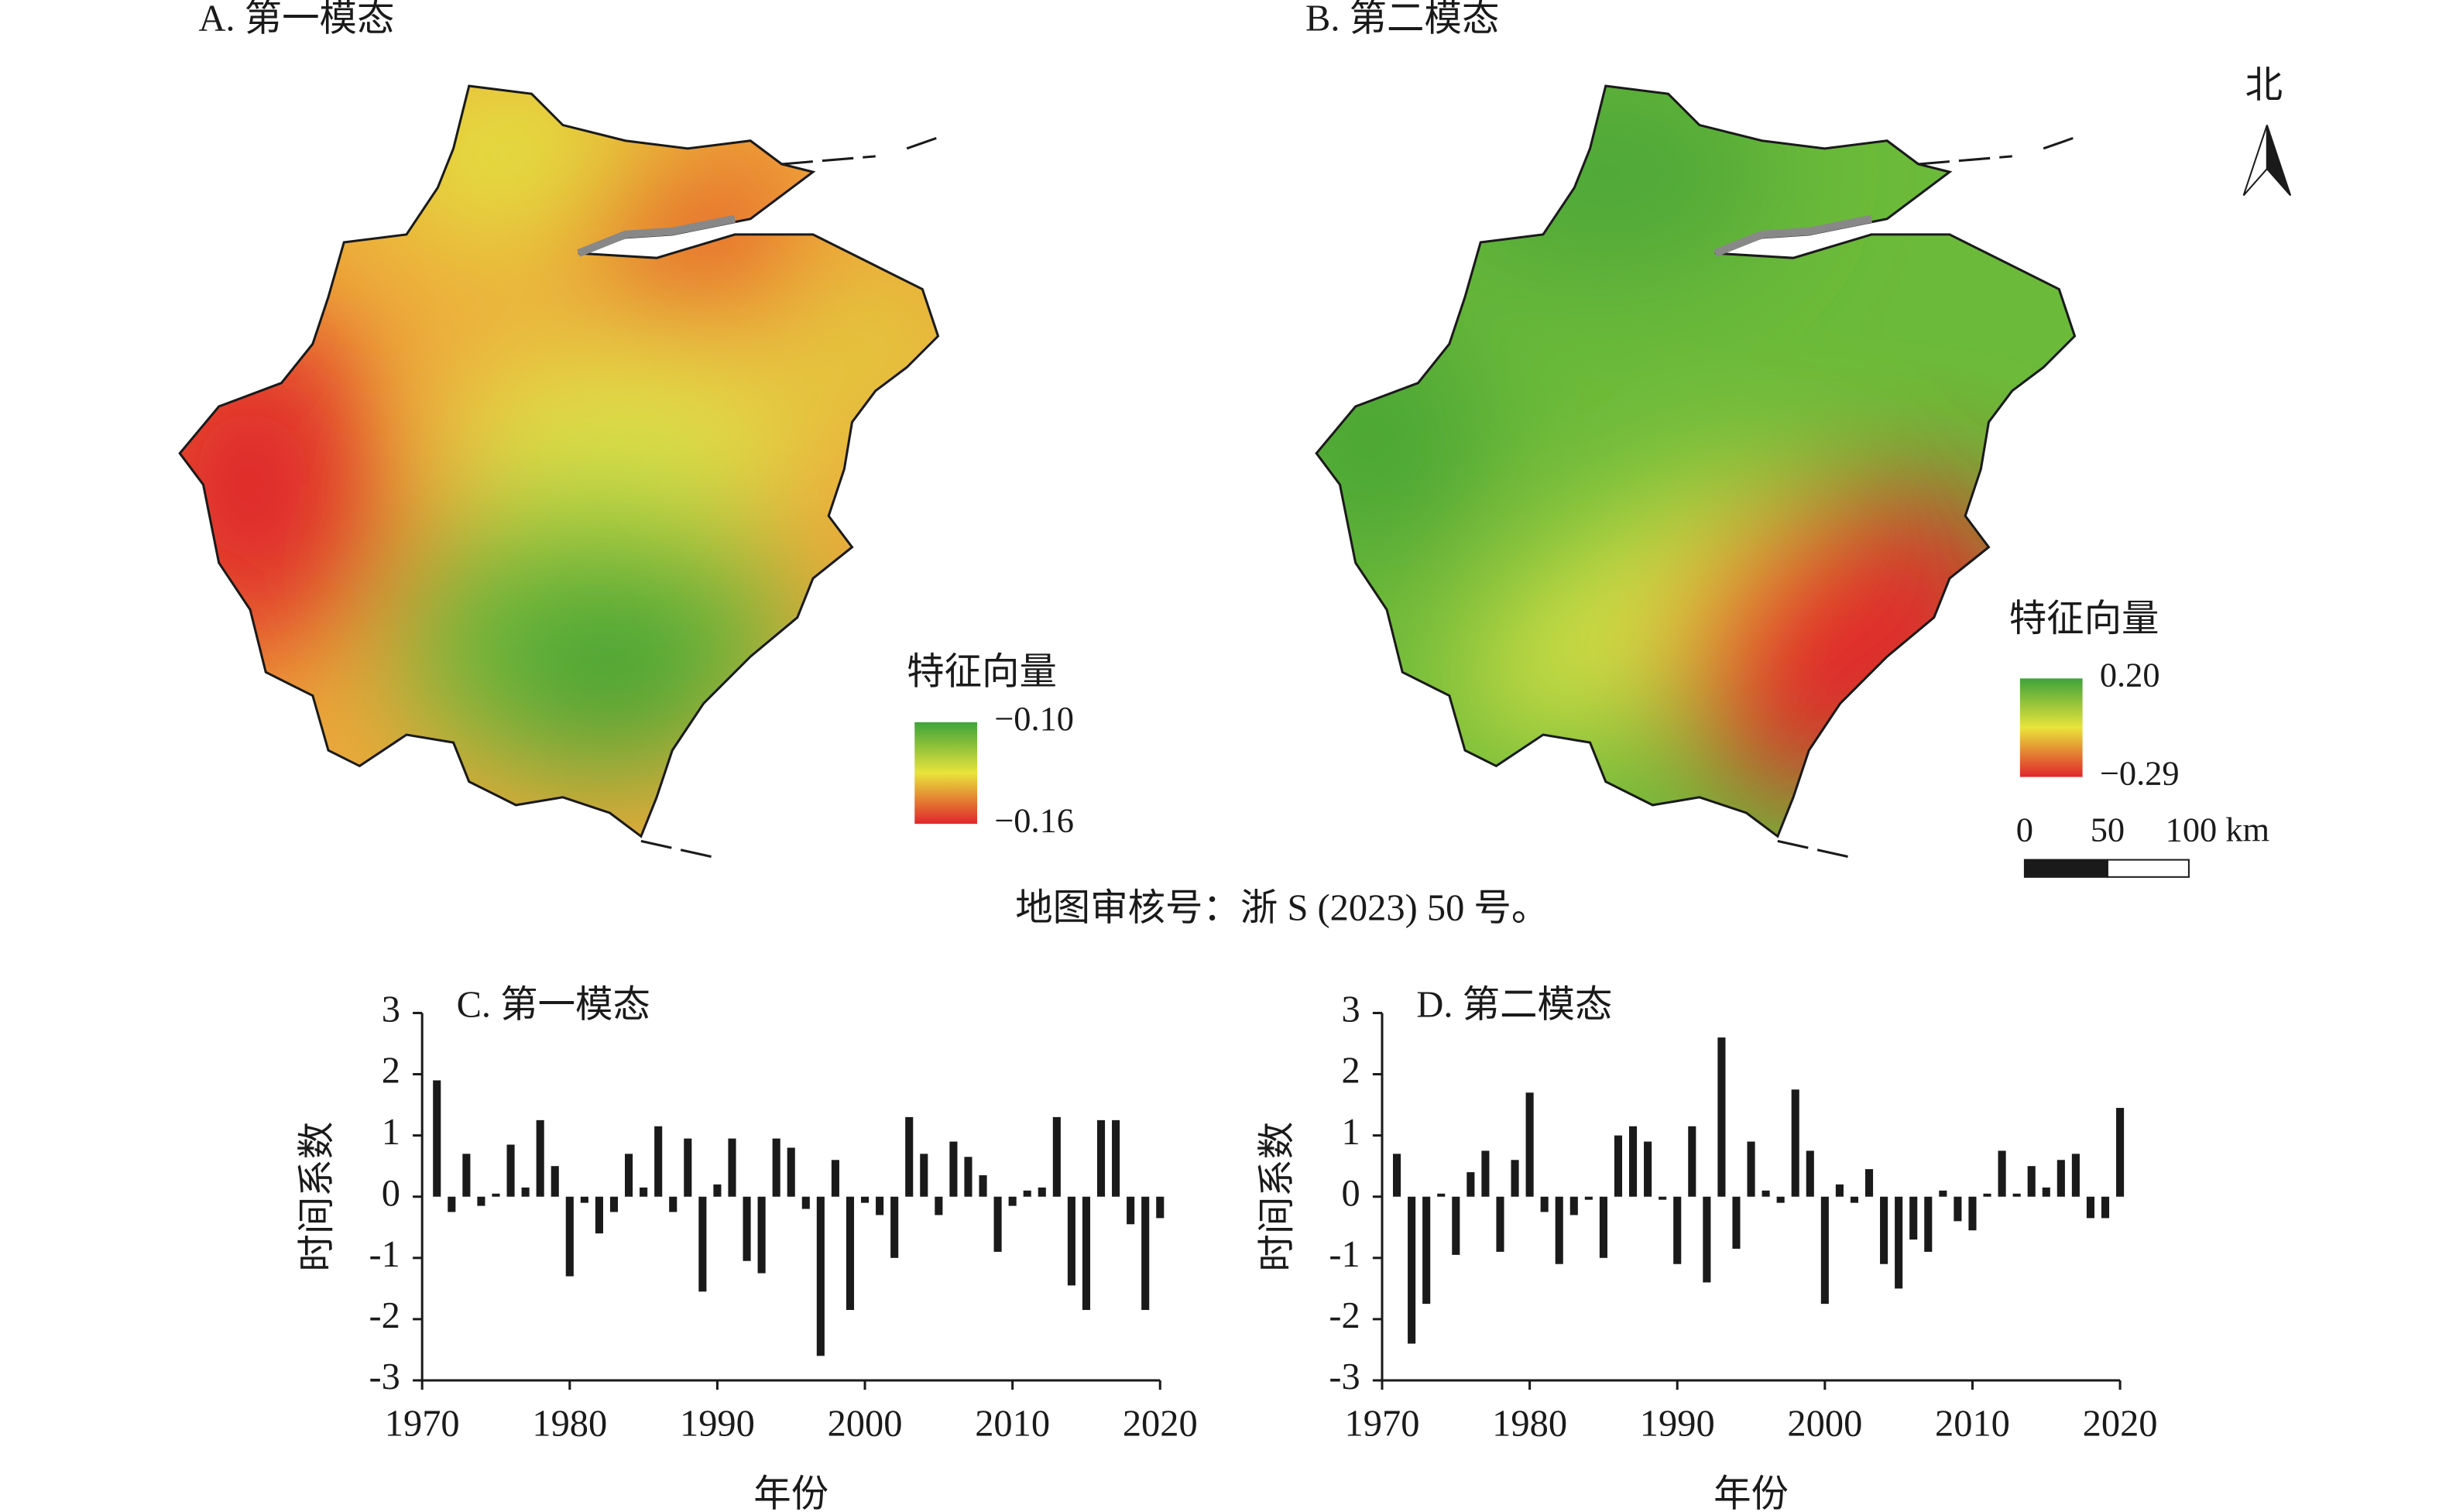 The width and height of the screenshot is (2439, 1512). What do you see at coordinates (2148, 868) in the screenshot?
I see `scale-segment` at bounding box center [2148, 868].